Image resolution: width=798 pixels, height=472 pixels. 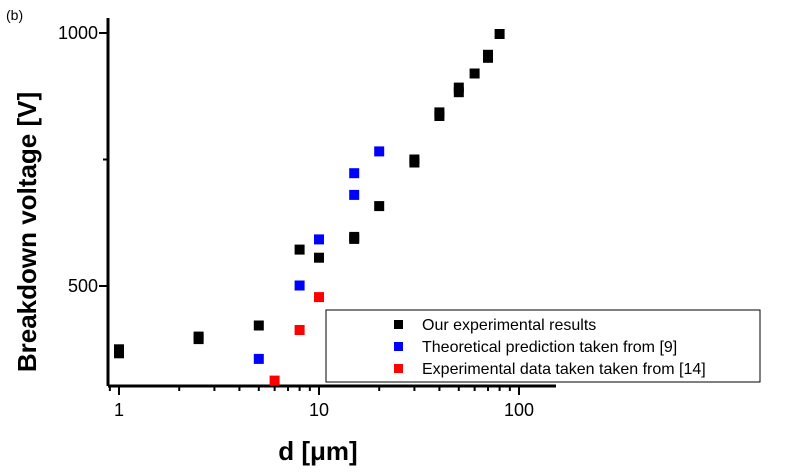 I want to click on y-ticks, so click(x=103, y=159).